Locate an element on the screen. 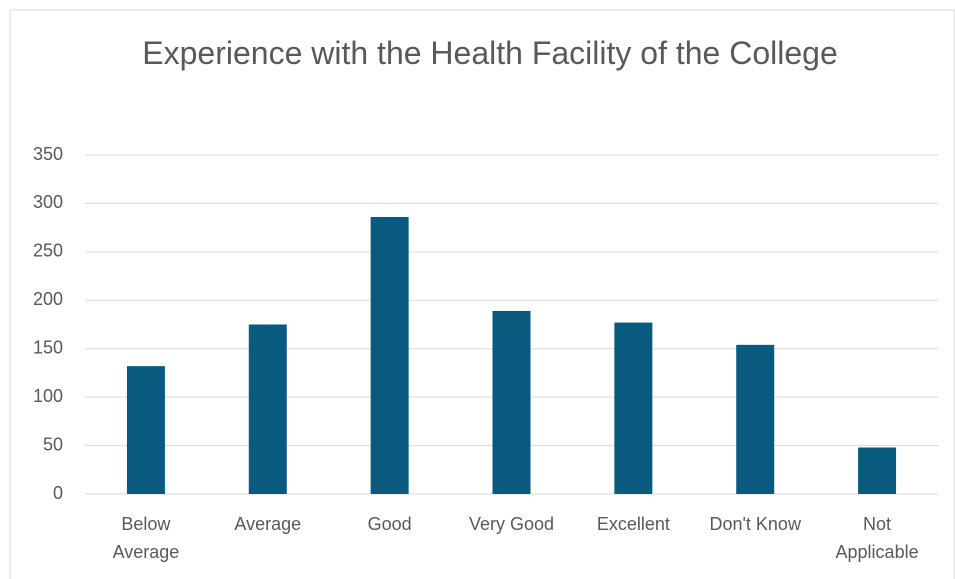  y-tick-label: 50 is located at coordinates (53, 444).